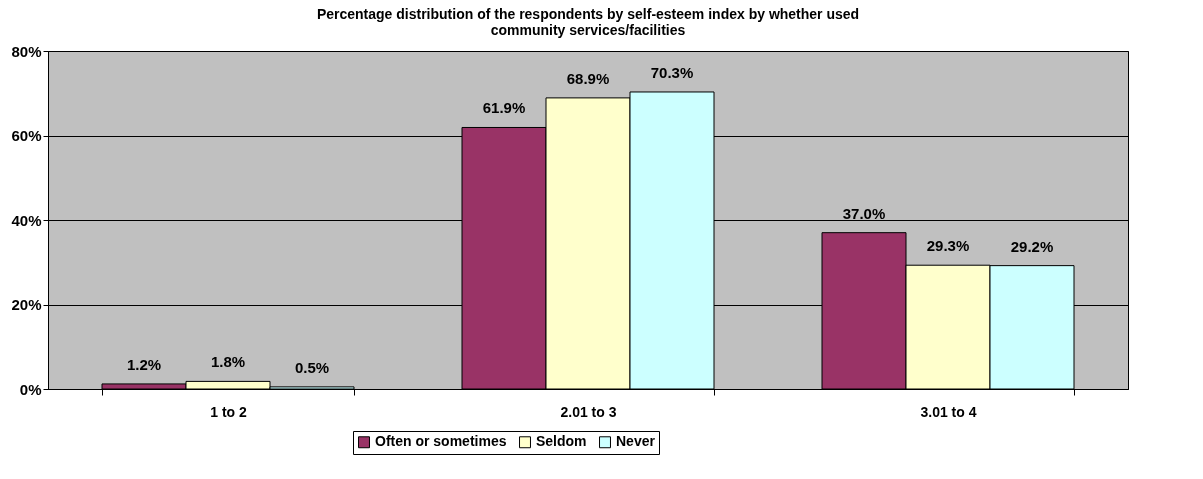  I want to click on y-tick-label: 20%, so click(26, 304).